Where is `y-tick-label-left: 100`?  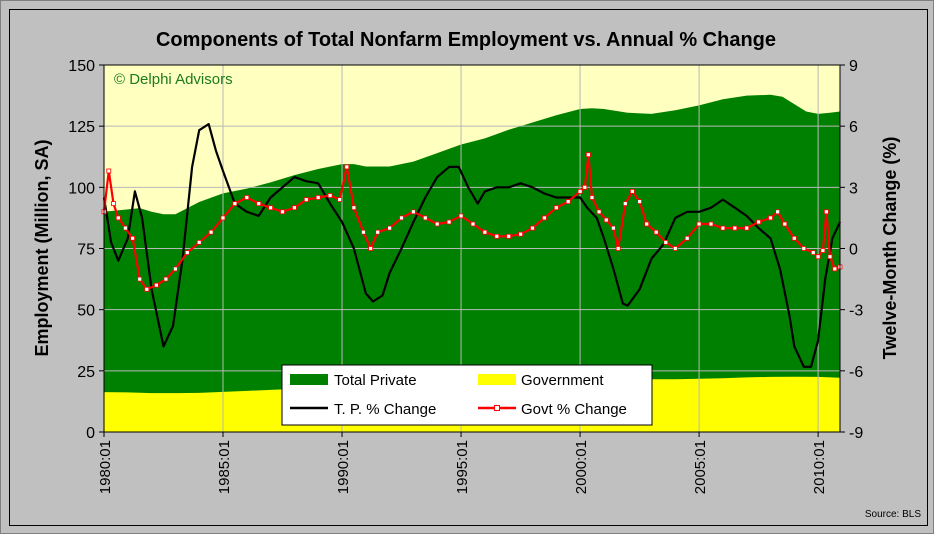
y-tick-label-left: 100 is located at coordinates (81, 188).